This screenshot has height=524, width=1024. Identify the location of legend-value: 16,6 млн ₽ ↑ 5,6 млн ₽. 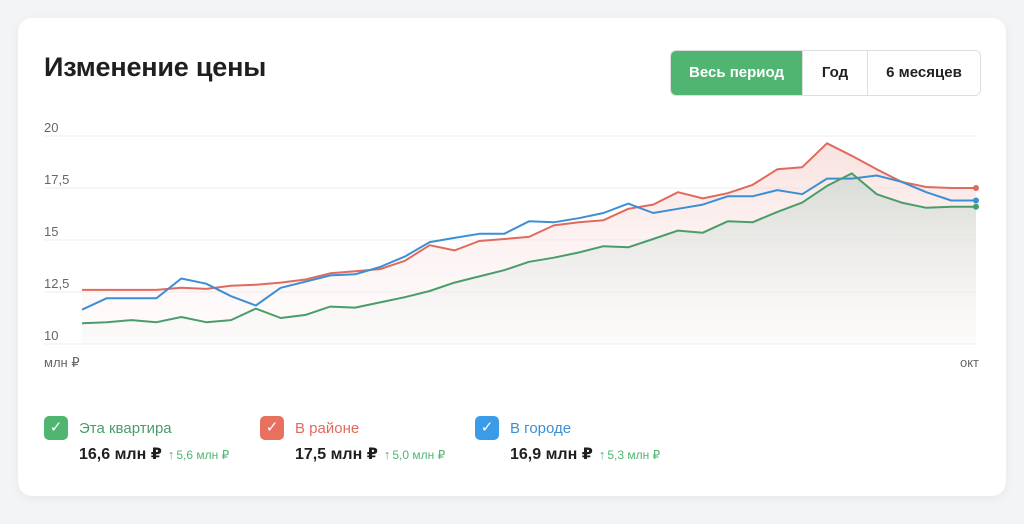
(154, 454).